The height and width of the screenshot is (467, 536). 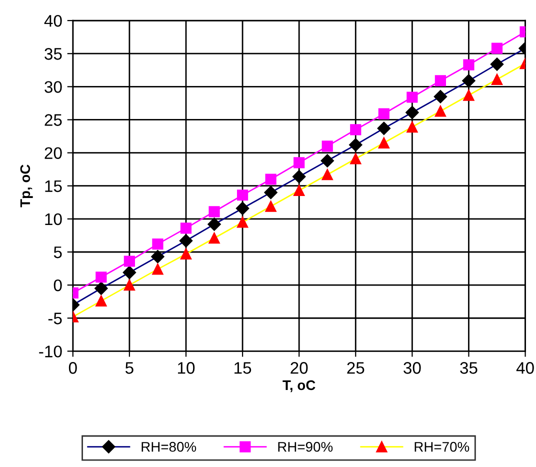 I want to click on x-tick-label: 40, so click(x=525, y=368).